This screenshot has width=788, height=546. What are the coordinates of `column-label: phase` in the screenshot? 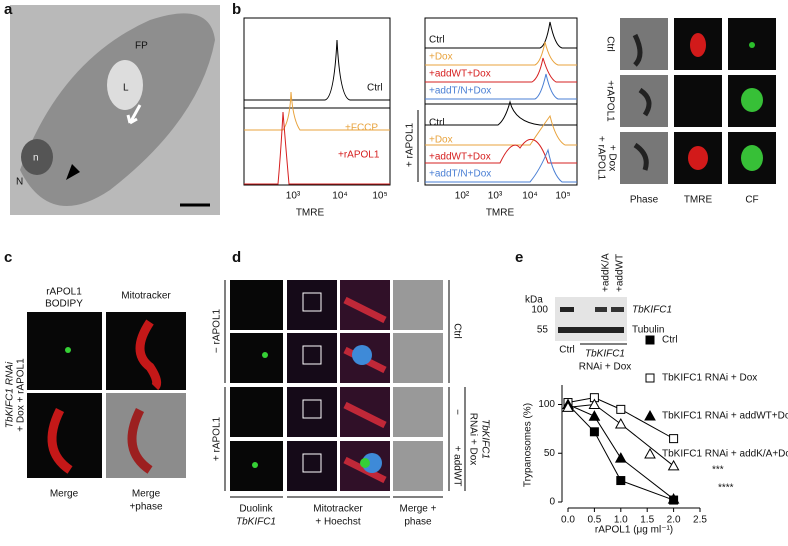 It's located at (418, 522).